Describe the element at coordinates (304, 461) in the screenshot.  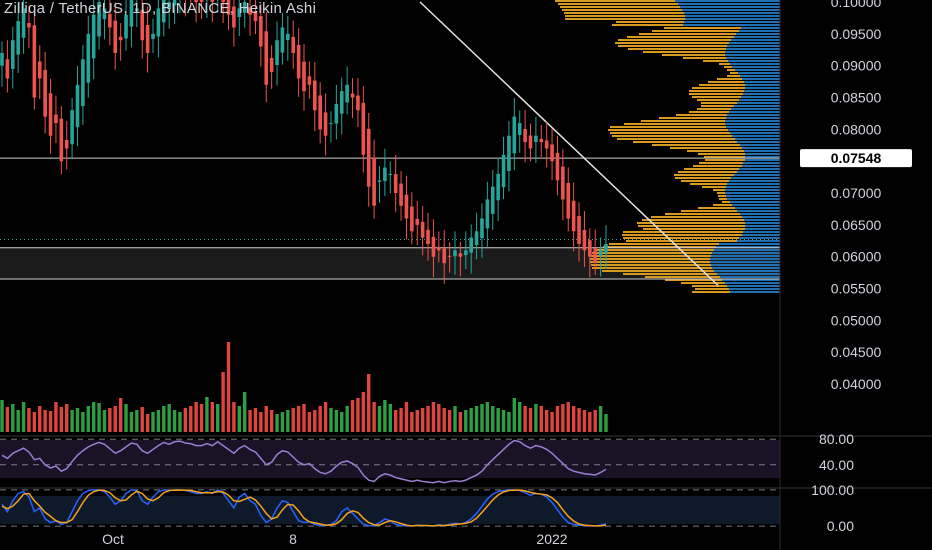
I see `rsi-line` at that location.